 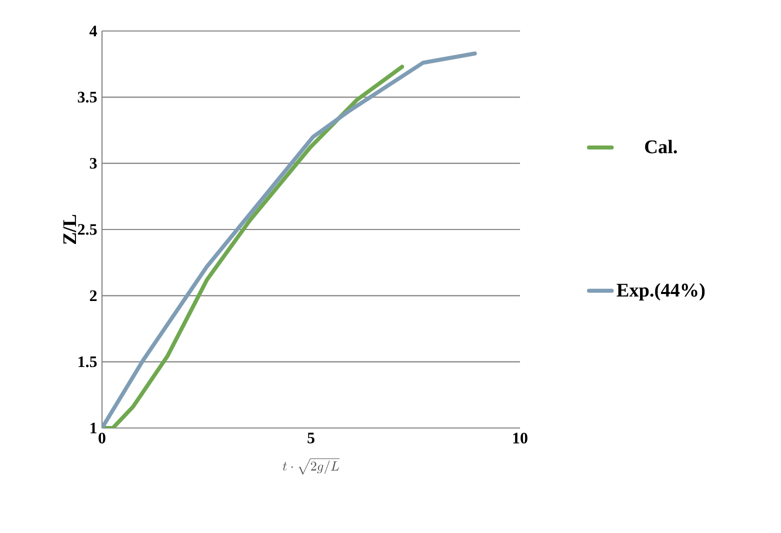 I want to click on y-tick-label: 3.5, so click(x=87, y=97).